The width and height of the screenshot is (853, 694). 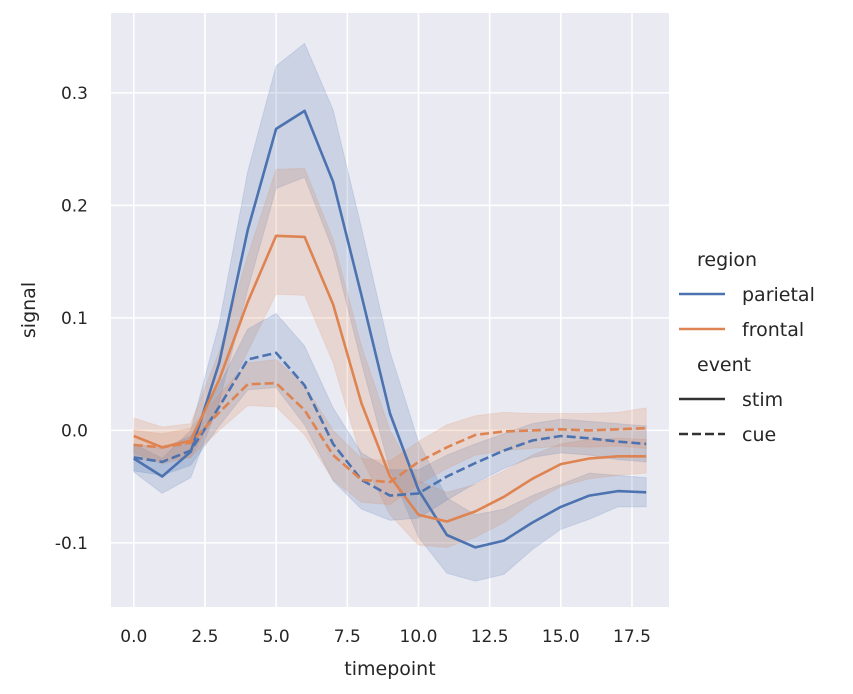 What do you see at coordinates (133, 637) in the screenshot?
I see `x-tick-label: 0.0` at bounding box center [133, 637].